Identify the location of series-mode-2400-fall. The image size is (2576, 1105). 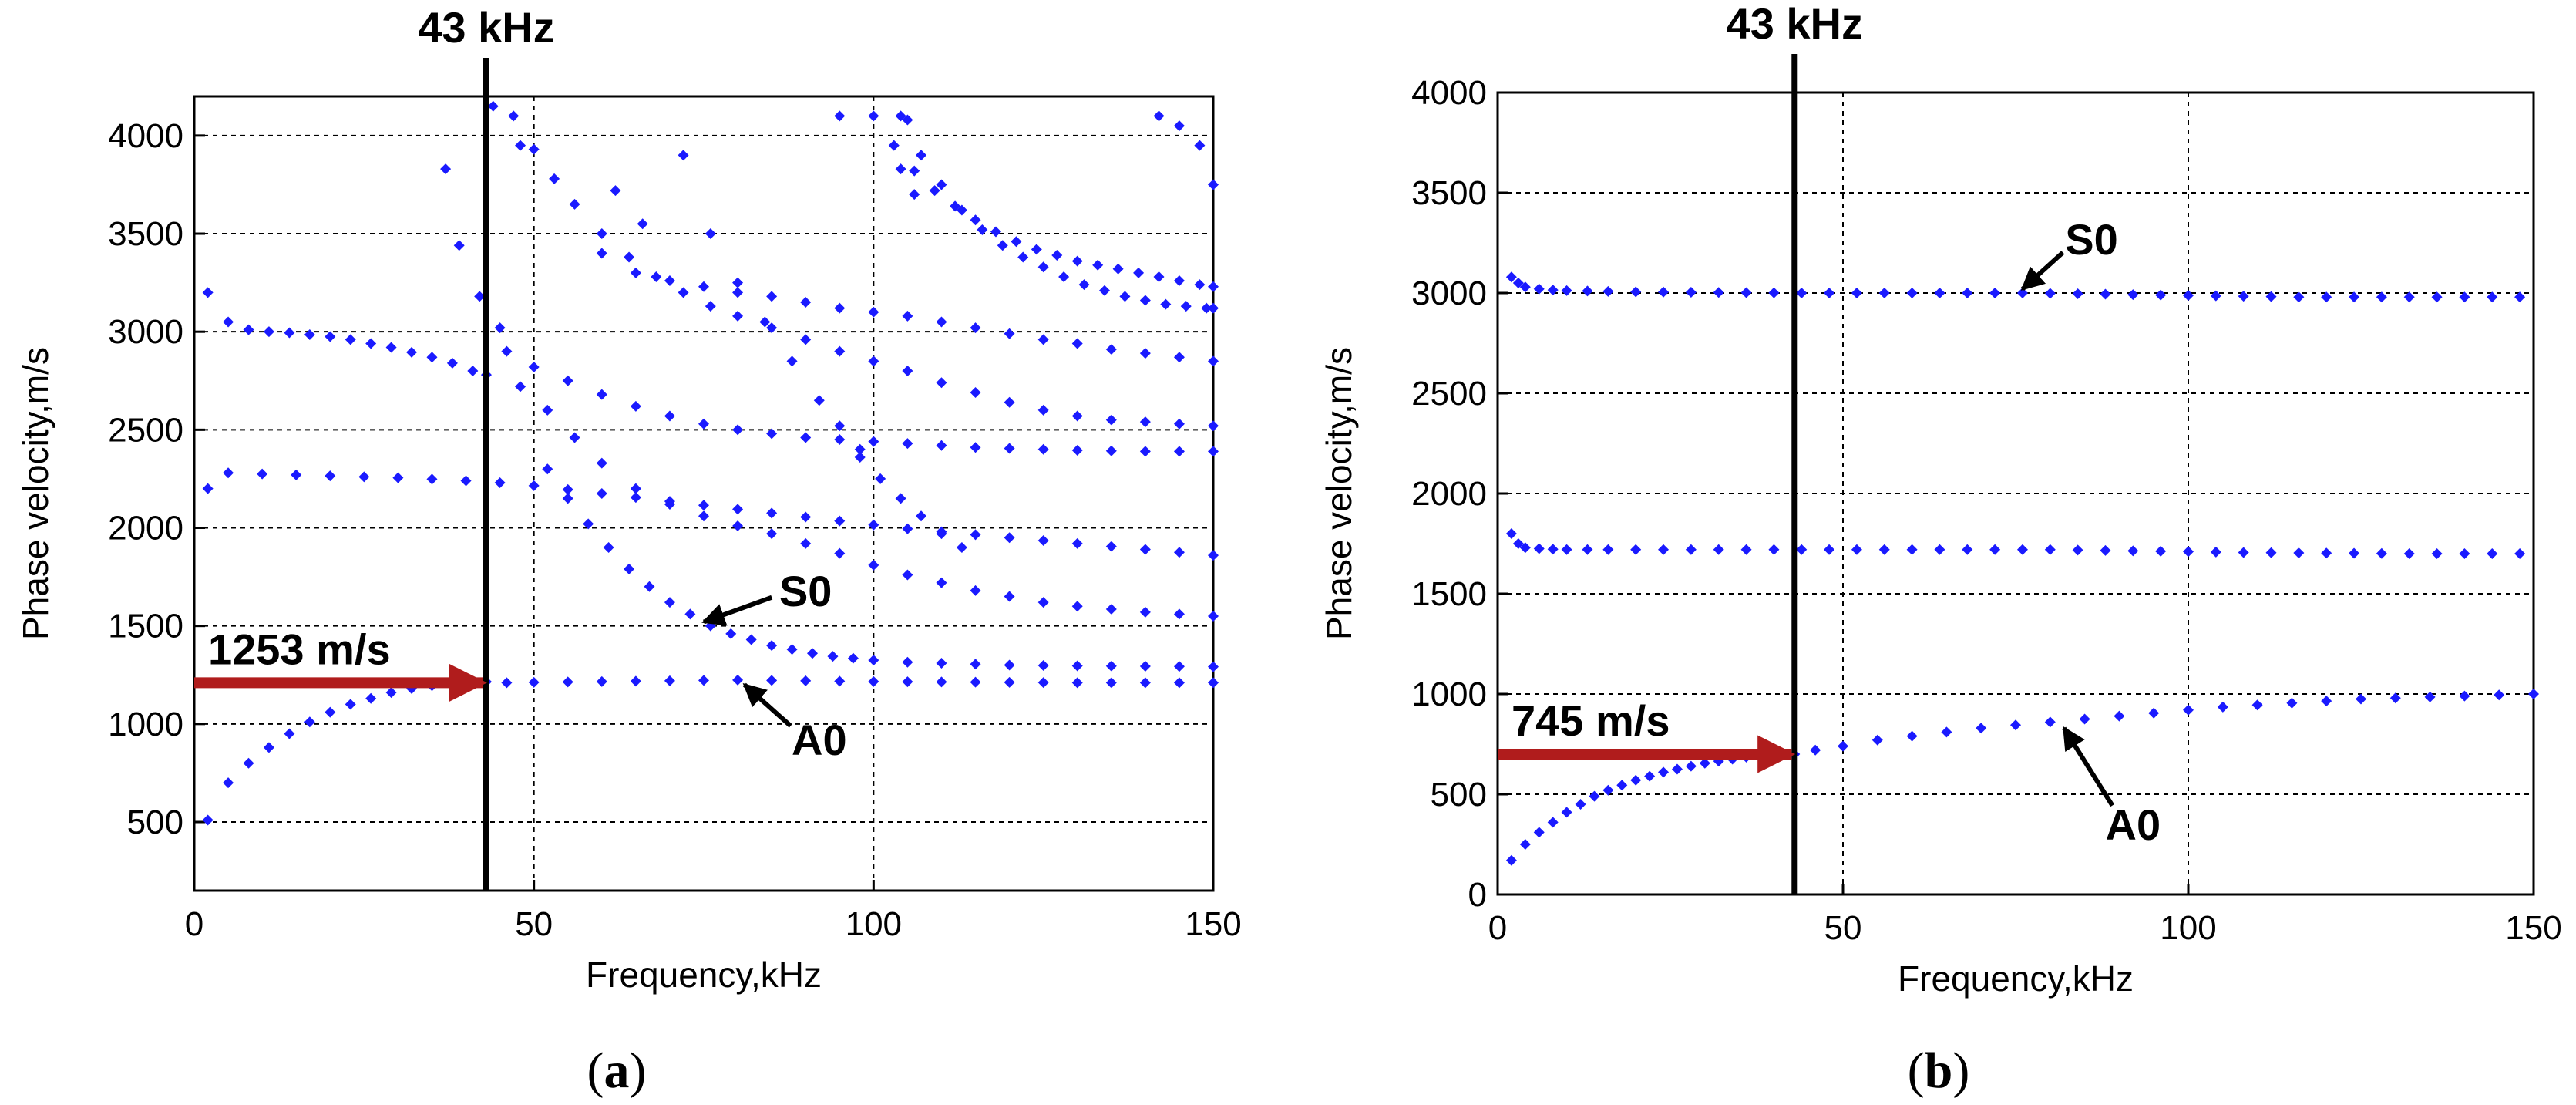
(910, 502).